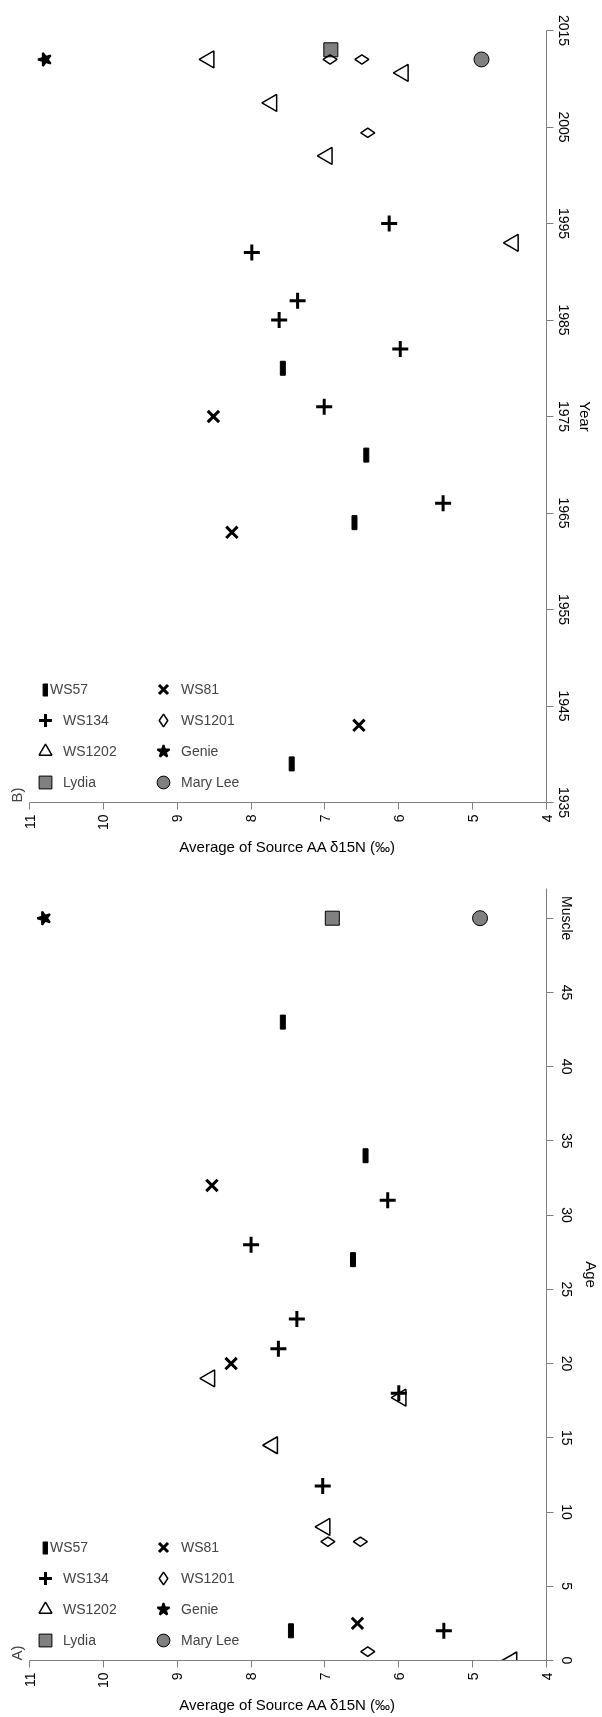 This screenshot has width=602, height=1717. Describe the element at coordinates (591, 1274) in the screenshot. I see `y-axis-title: Age` at that location.